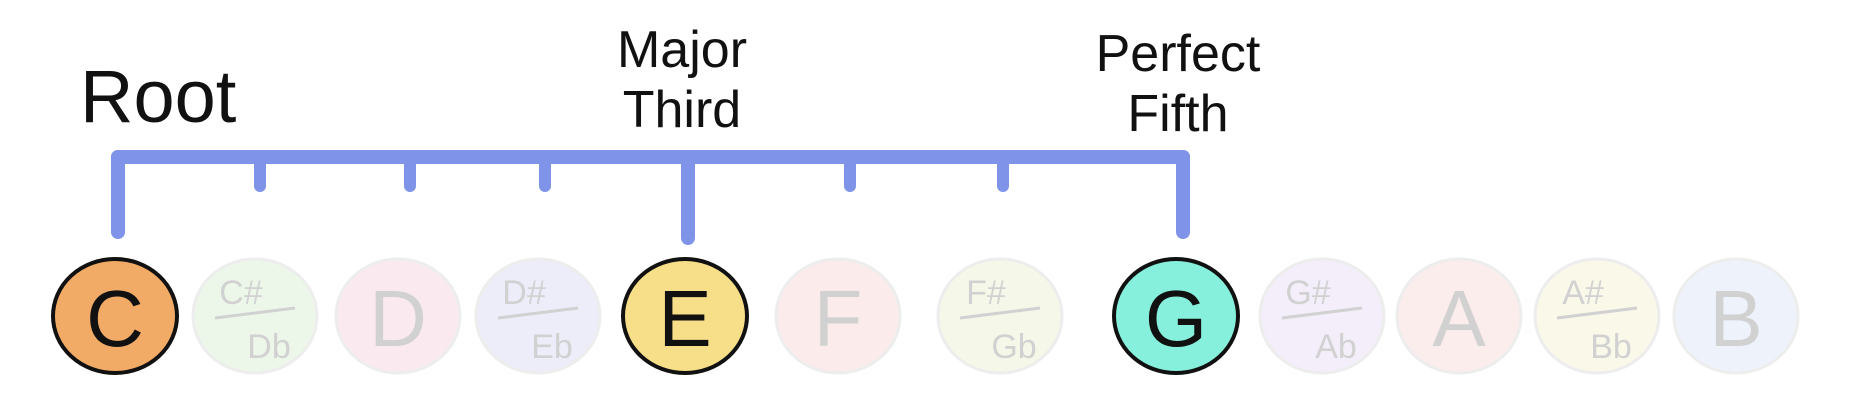 This screenshot has width=1862, height=419. What do you see at coordinates (1583, 293) in the screenshot?
I see `note-sharp-label: A#` at bounding box center [1583, 293].